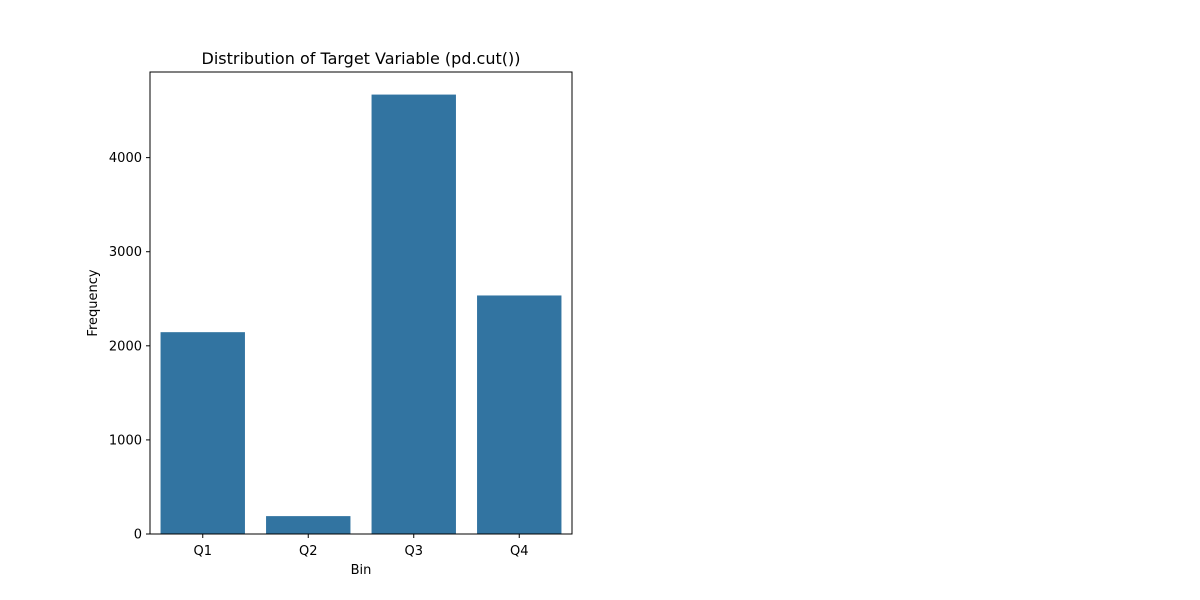 Image resolution: width=1200 pixels, height=600 pixels. What do you see at coordinates (308, 525) in the screenshot?
I see `bar-q2` at bounding box center [308, 525].